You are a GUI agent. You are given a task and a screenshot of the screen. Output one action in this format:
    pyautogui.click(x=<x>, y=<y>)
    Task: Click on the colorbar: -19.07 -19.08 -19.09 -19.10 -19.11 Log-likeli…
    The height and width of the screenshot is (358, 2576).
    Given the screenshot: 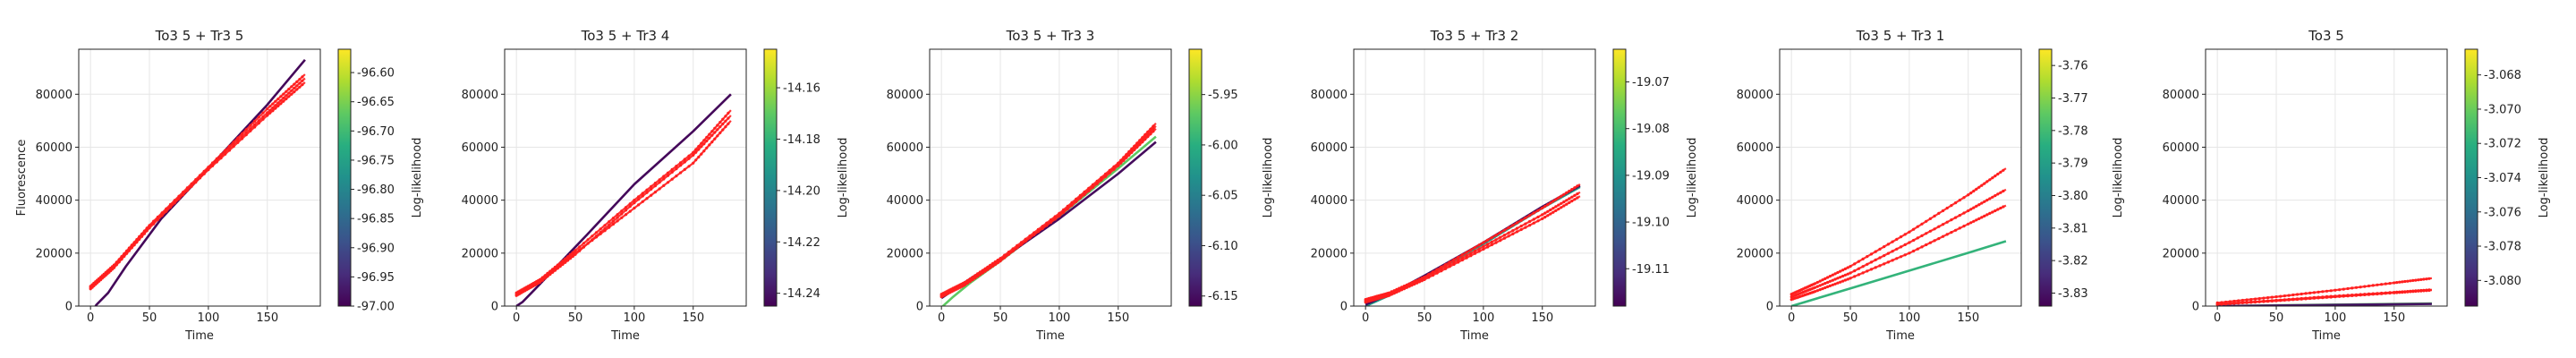 What is the action you would take?
    pyautogui.click(x=1655, y=177)
    